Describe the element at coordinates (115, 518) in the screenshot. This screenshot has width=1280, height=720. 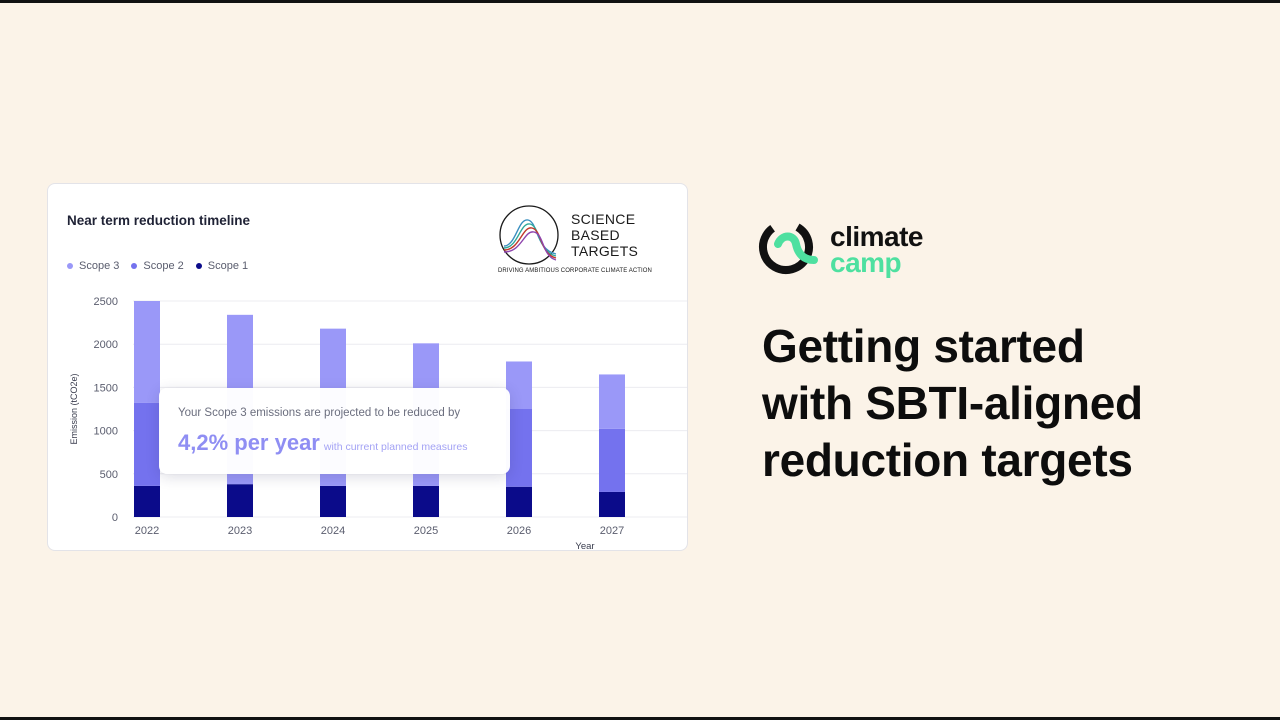
I see `y-tick-label-0: 0` at that location.